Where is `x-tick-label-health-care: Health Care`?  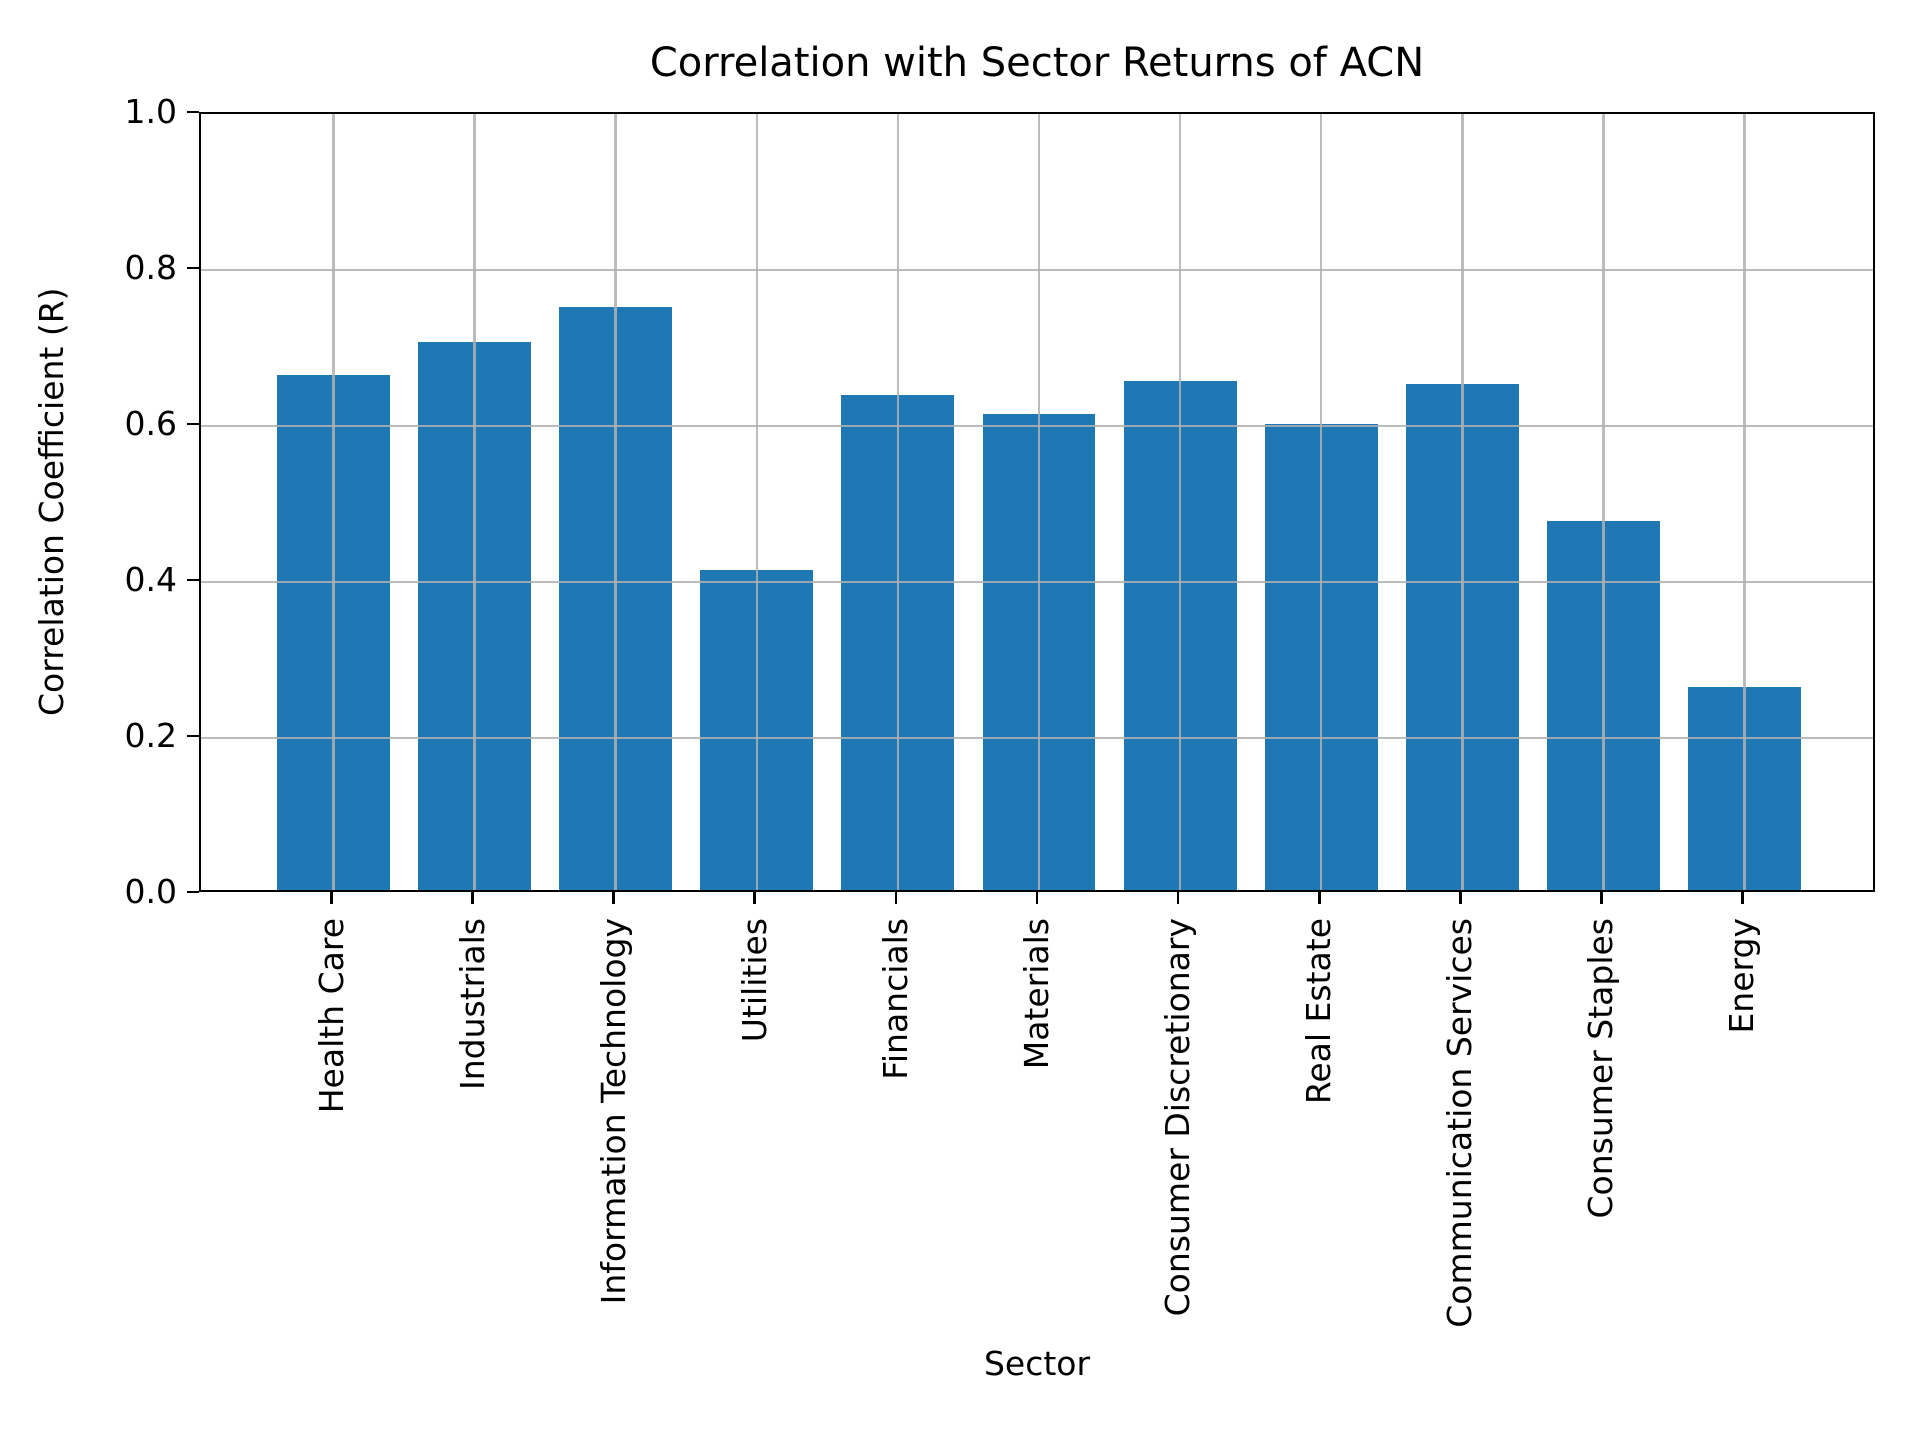 x-tick-label-health-care: Health Care is located at coordinates (331, 1016).